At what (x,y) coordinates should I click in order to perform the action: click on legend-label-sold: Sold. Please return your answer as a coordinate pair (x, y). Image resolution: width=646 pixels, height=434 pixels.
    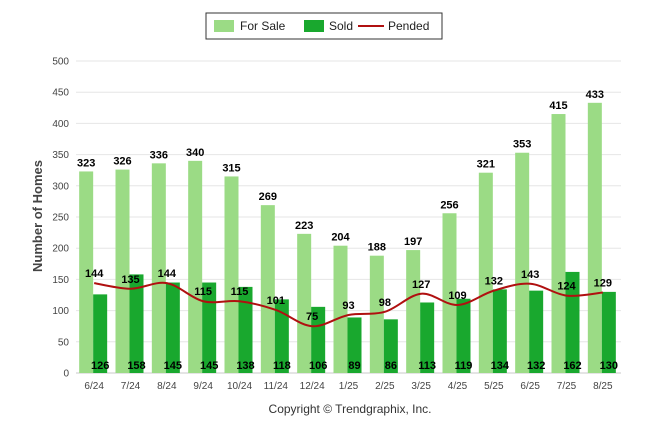
    Looking at the image, I should click on (341, 26).